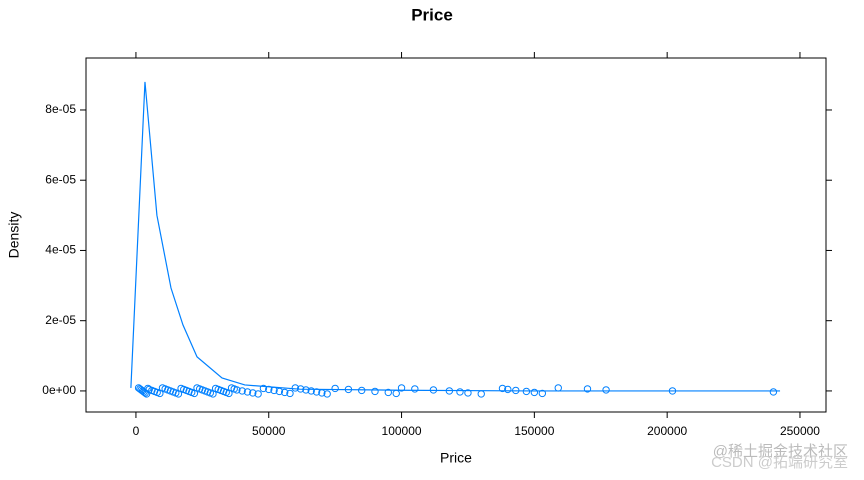 The height and width of the screenshot is (480, 864). What do you see at coordinates (800, 431) in the screenshot?
I see `x-tick-label: 250000` at bounding box center [800, 431].